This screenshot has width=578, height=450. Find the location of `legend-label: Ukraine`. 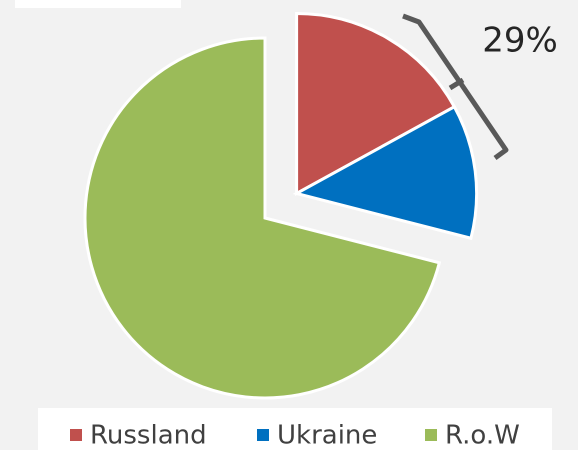

legend-label: Ukraine is located at coordinates (327, 435).